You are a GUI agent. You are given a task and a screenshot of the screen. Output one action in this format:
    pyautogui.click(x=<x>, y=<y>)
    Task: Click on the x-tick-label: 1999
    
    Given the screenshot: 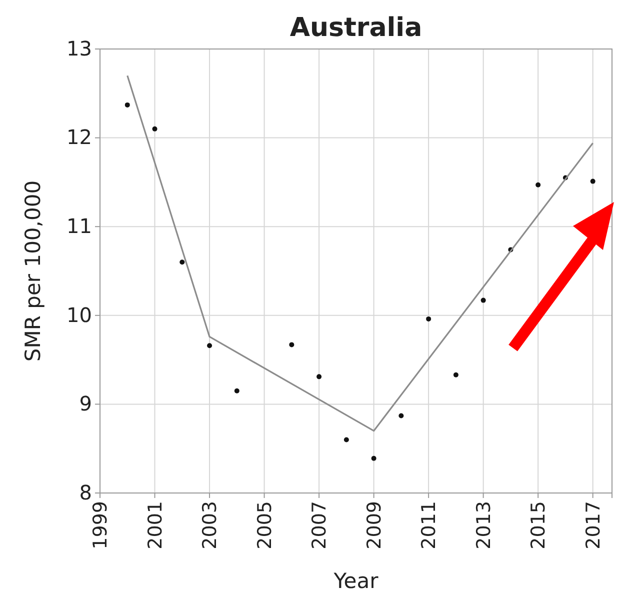 What is the action you would take?
    pyautogui.click(x=101, y=525)
    